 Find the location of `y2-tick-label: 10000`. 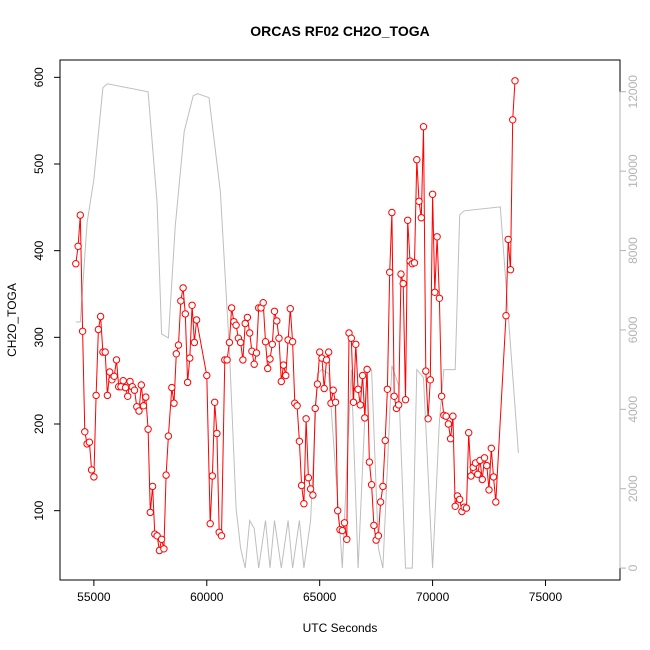

y2-tick-label: 10000 is located at coordinates (633, 171).